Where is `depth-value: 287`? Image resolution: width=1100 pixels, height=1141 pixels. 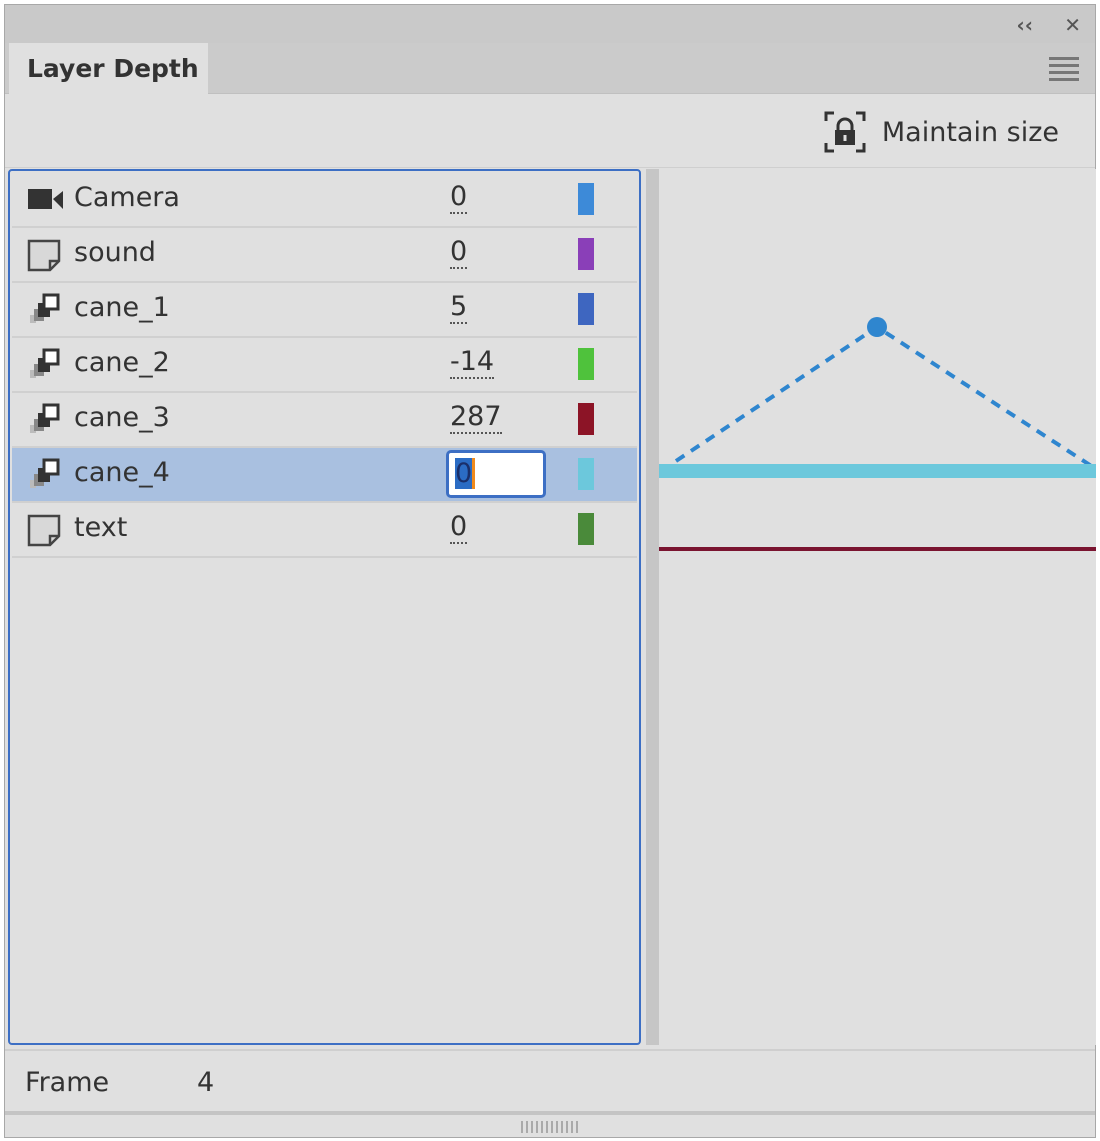
depth-value: 287 is located at coordinates (476, 417).